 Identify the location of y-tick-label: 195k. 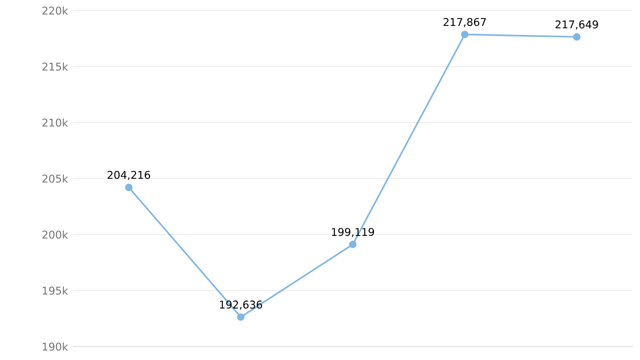
(55, 290).